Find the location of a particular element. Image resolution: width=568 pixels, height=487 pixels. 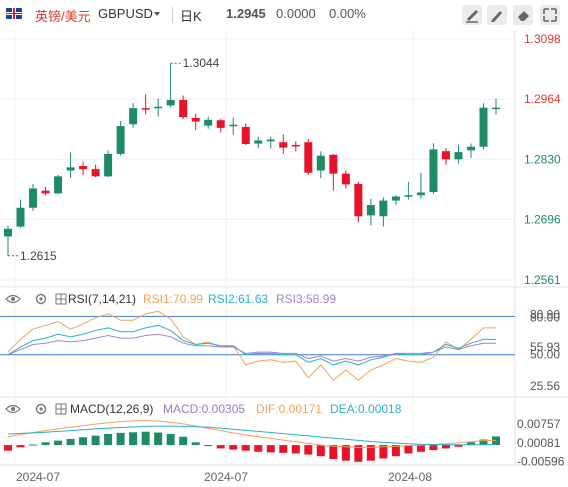

eraser-icon is located at coordinates (523, 16).